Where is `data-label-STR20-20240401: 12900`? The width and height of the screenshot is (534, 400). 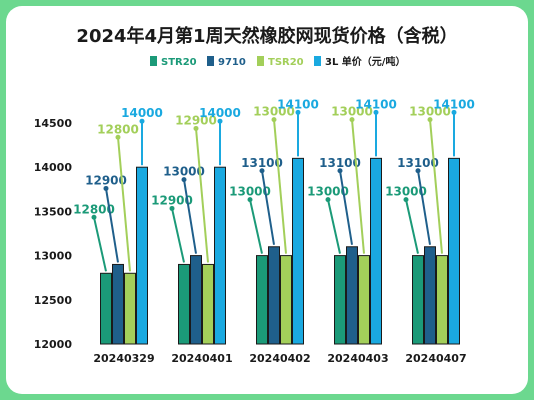 data-label-STR20-20240401: 12900 is located at coordinates (172, 200).